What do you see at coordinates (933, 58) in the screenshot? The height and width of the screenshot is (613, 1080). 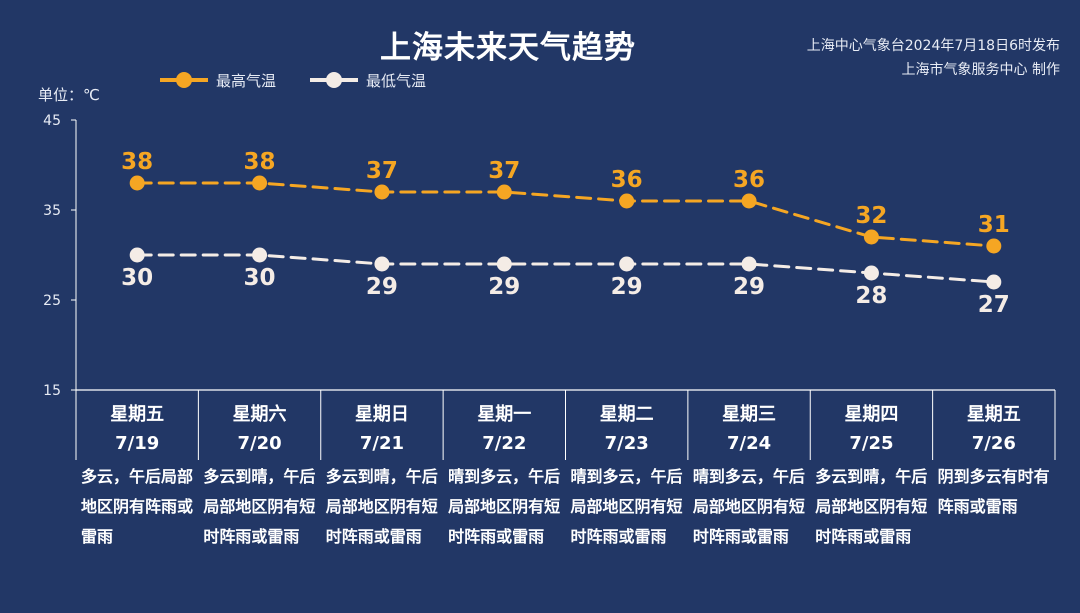 I see `source-info: 上海中心气象台2024年7月18日6时发布 上海市气象服务中心 制作` at bounding box center [933, 58].